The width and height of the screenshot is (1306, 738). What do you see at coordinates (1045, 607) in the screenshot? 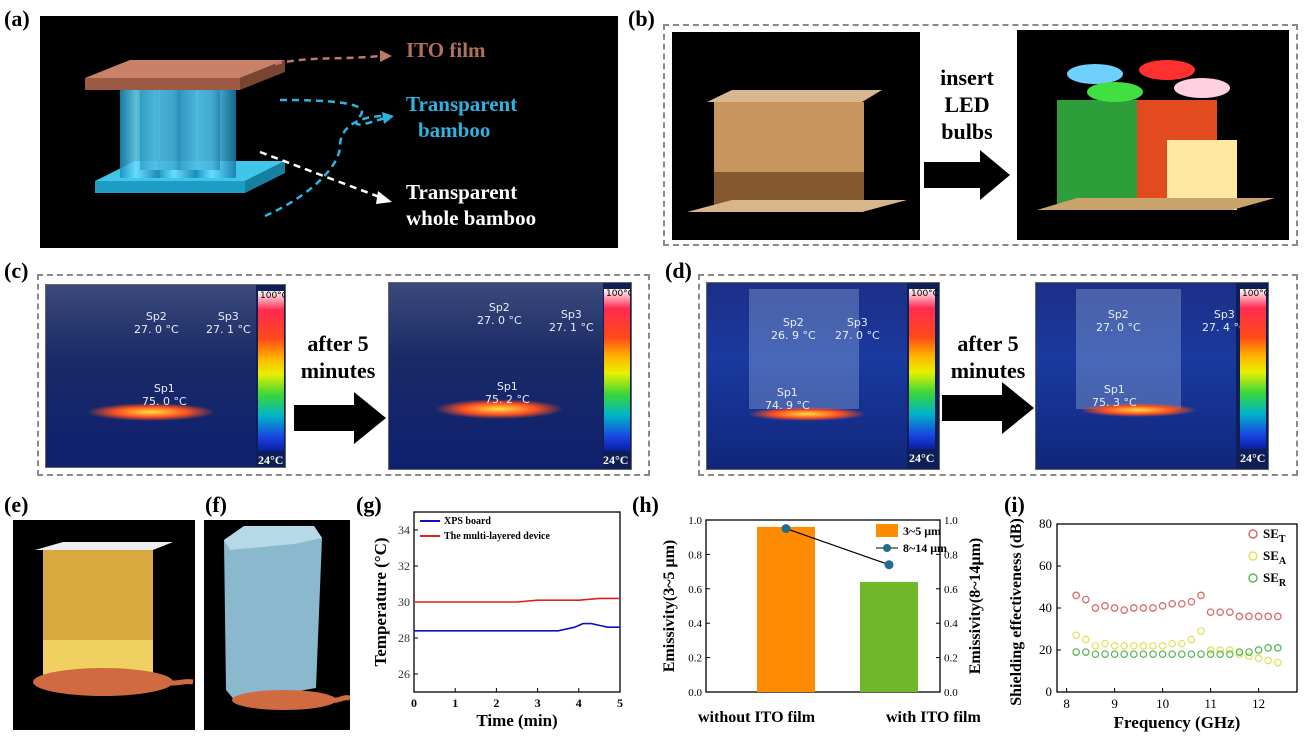
I see `y-tick-label: 40` at bounding box center [1045, 607].